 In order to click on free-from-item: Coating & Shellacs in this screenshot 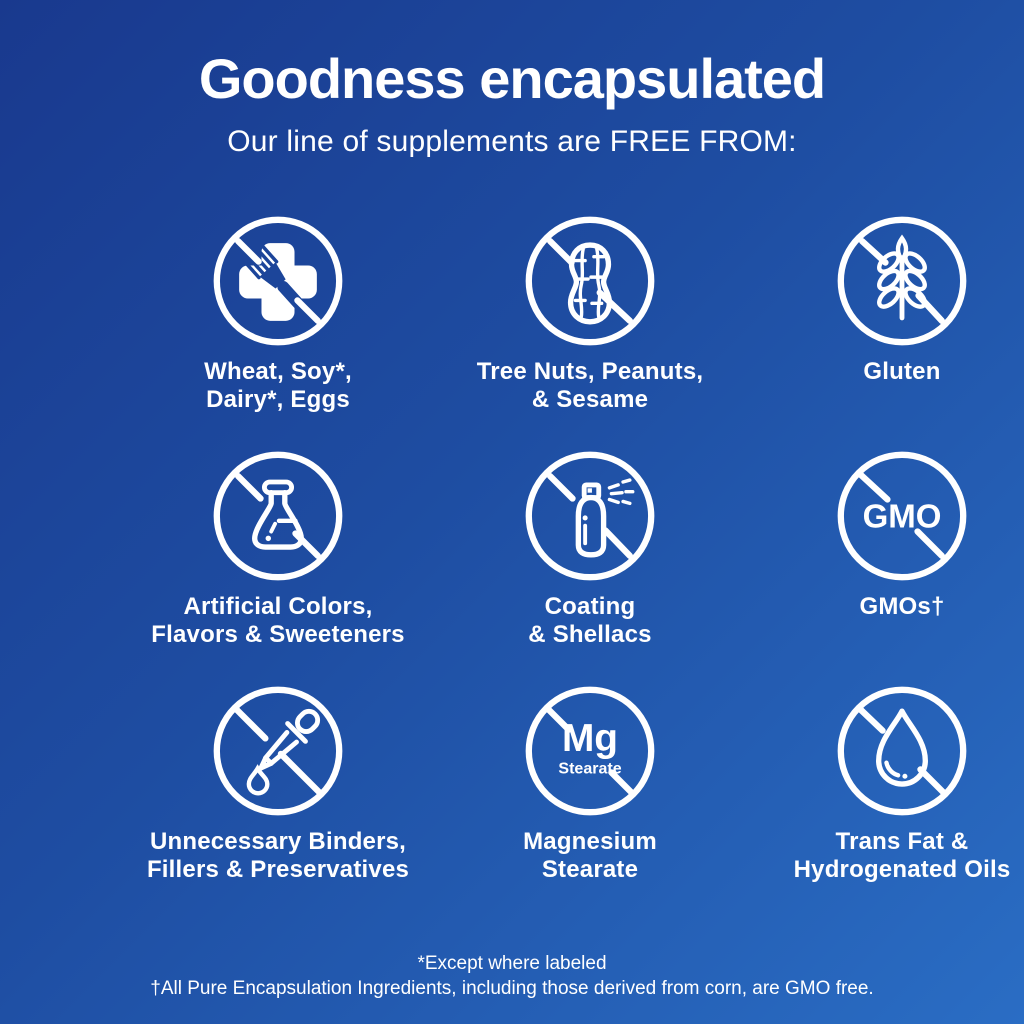, I will do `click(590, 548)`.